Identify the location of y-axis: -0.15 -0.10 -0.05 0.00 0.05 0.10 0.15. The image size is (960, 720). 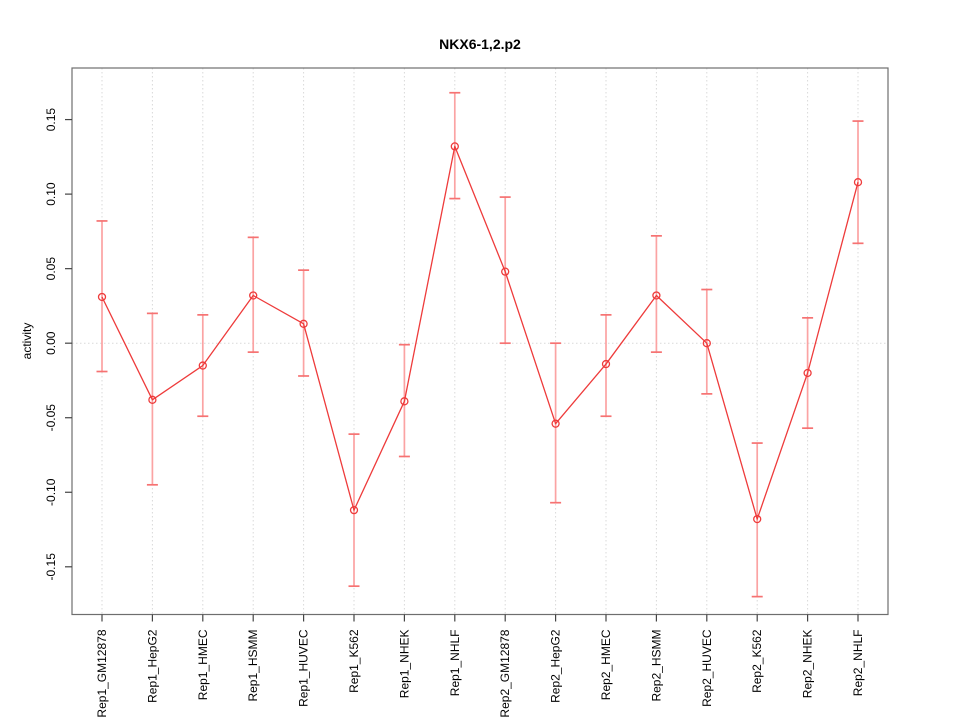
(58, 344).